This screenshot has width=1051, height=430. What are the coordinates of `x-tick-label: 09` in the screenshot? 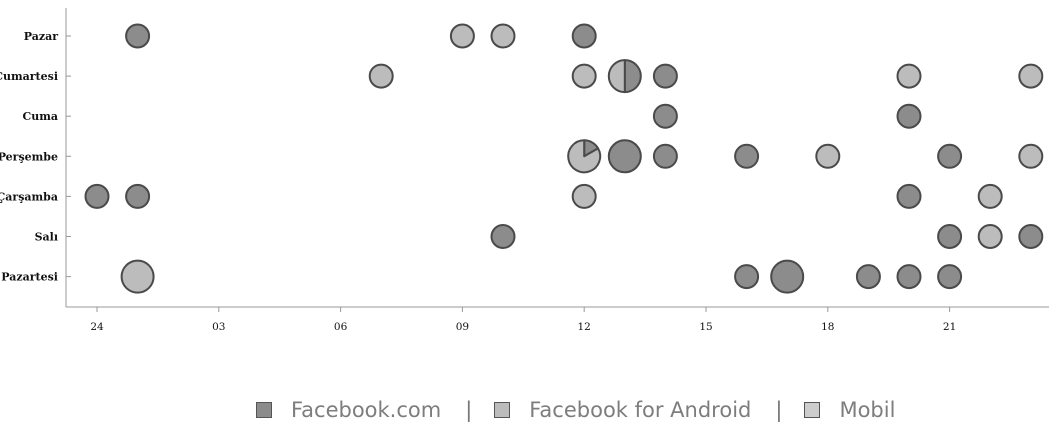 It's located at (462, 327).